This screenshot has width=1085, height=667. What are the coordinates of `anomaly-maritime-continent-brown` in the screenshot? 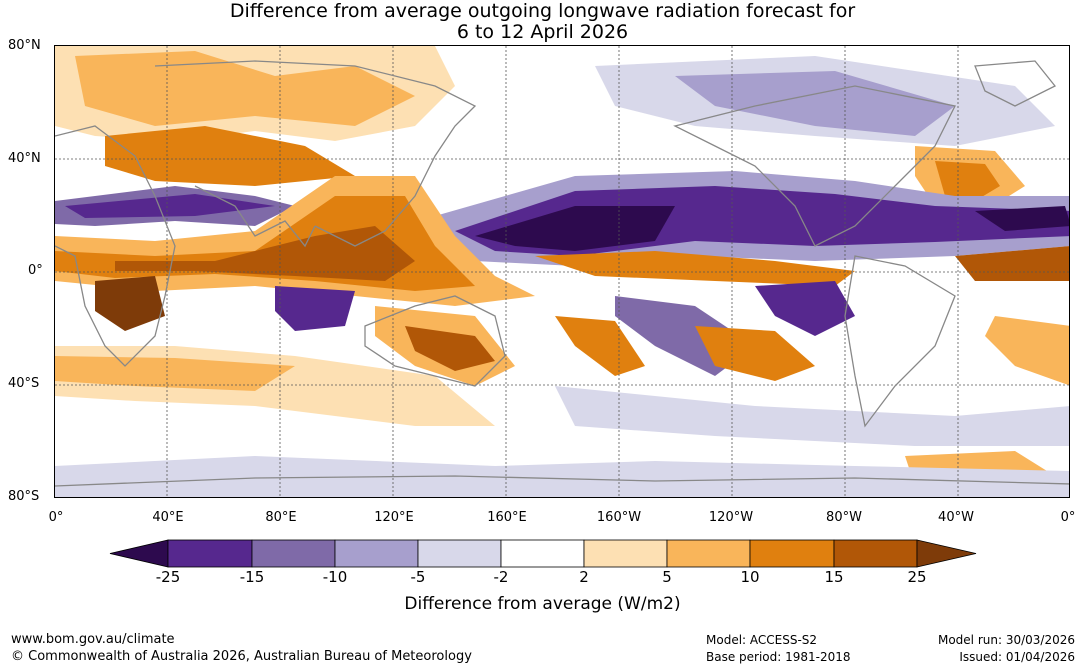 It's located at (265, 253).